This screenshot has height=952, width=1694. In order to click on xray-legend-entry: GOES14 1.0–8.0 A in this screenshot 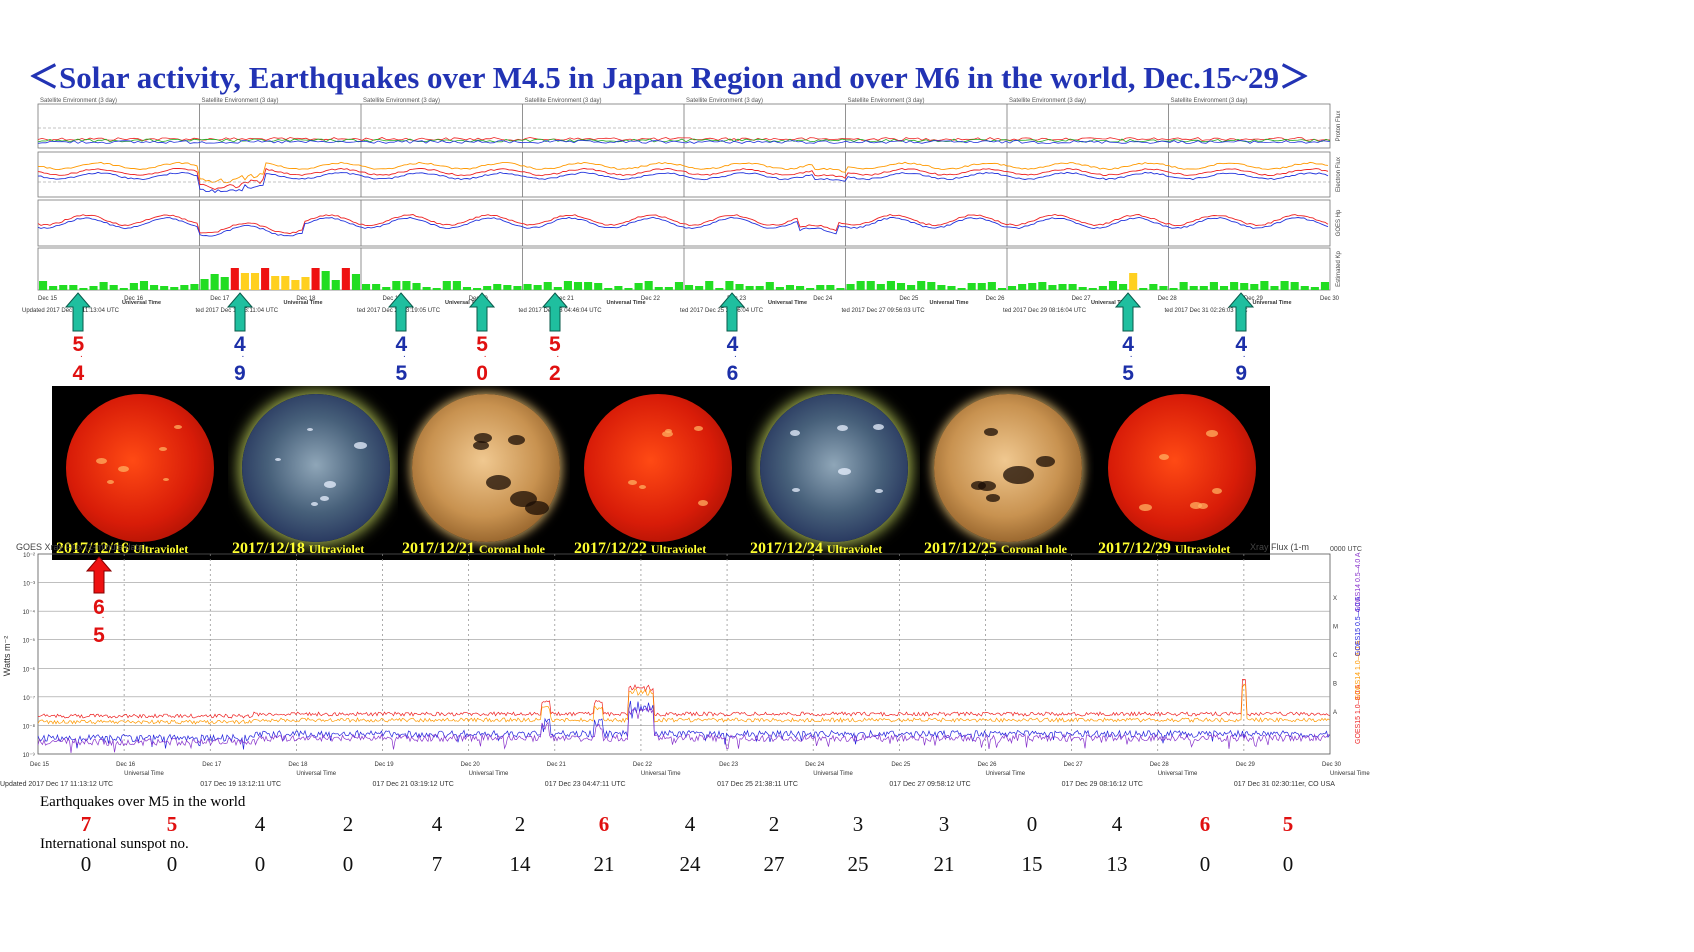, I will do `click(1358, 670)`.